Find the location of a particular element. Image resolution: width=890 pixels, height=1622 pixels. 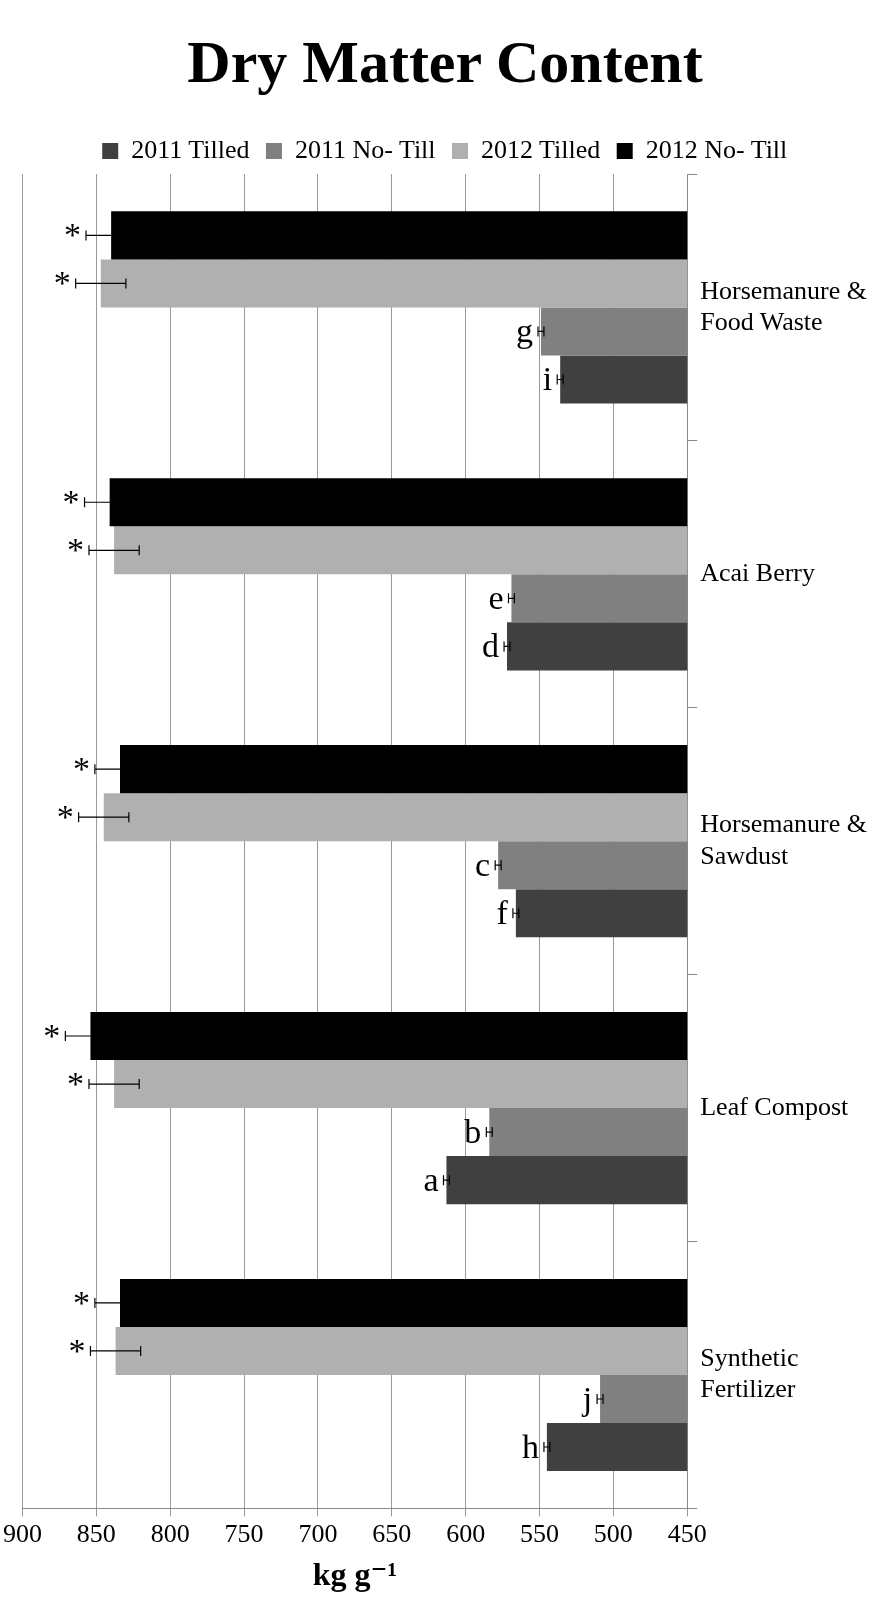

y-tick-label: Horsemanure & Food Waste is located at coordinates (783, 305).